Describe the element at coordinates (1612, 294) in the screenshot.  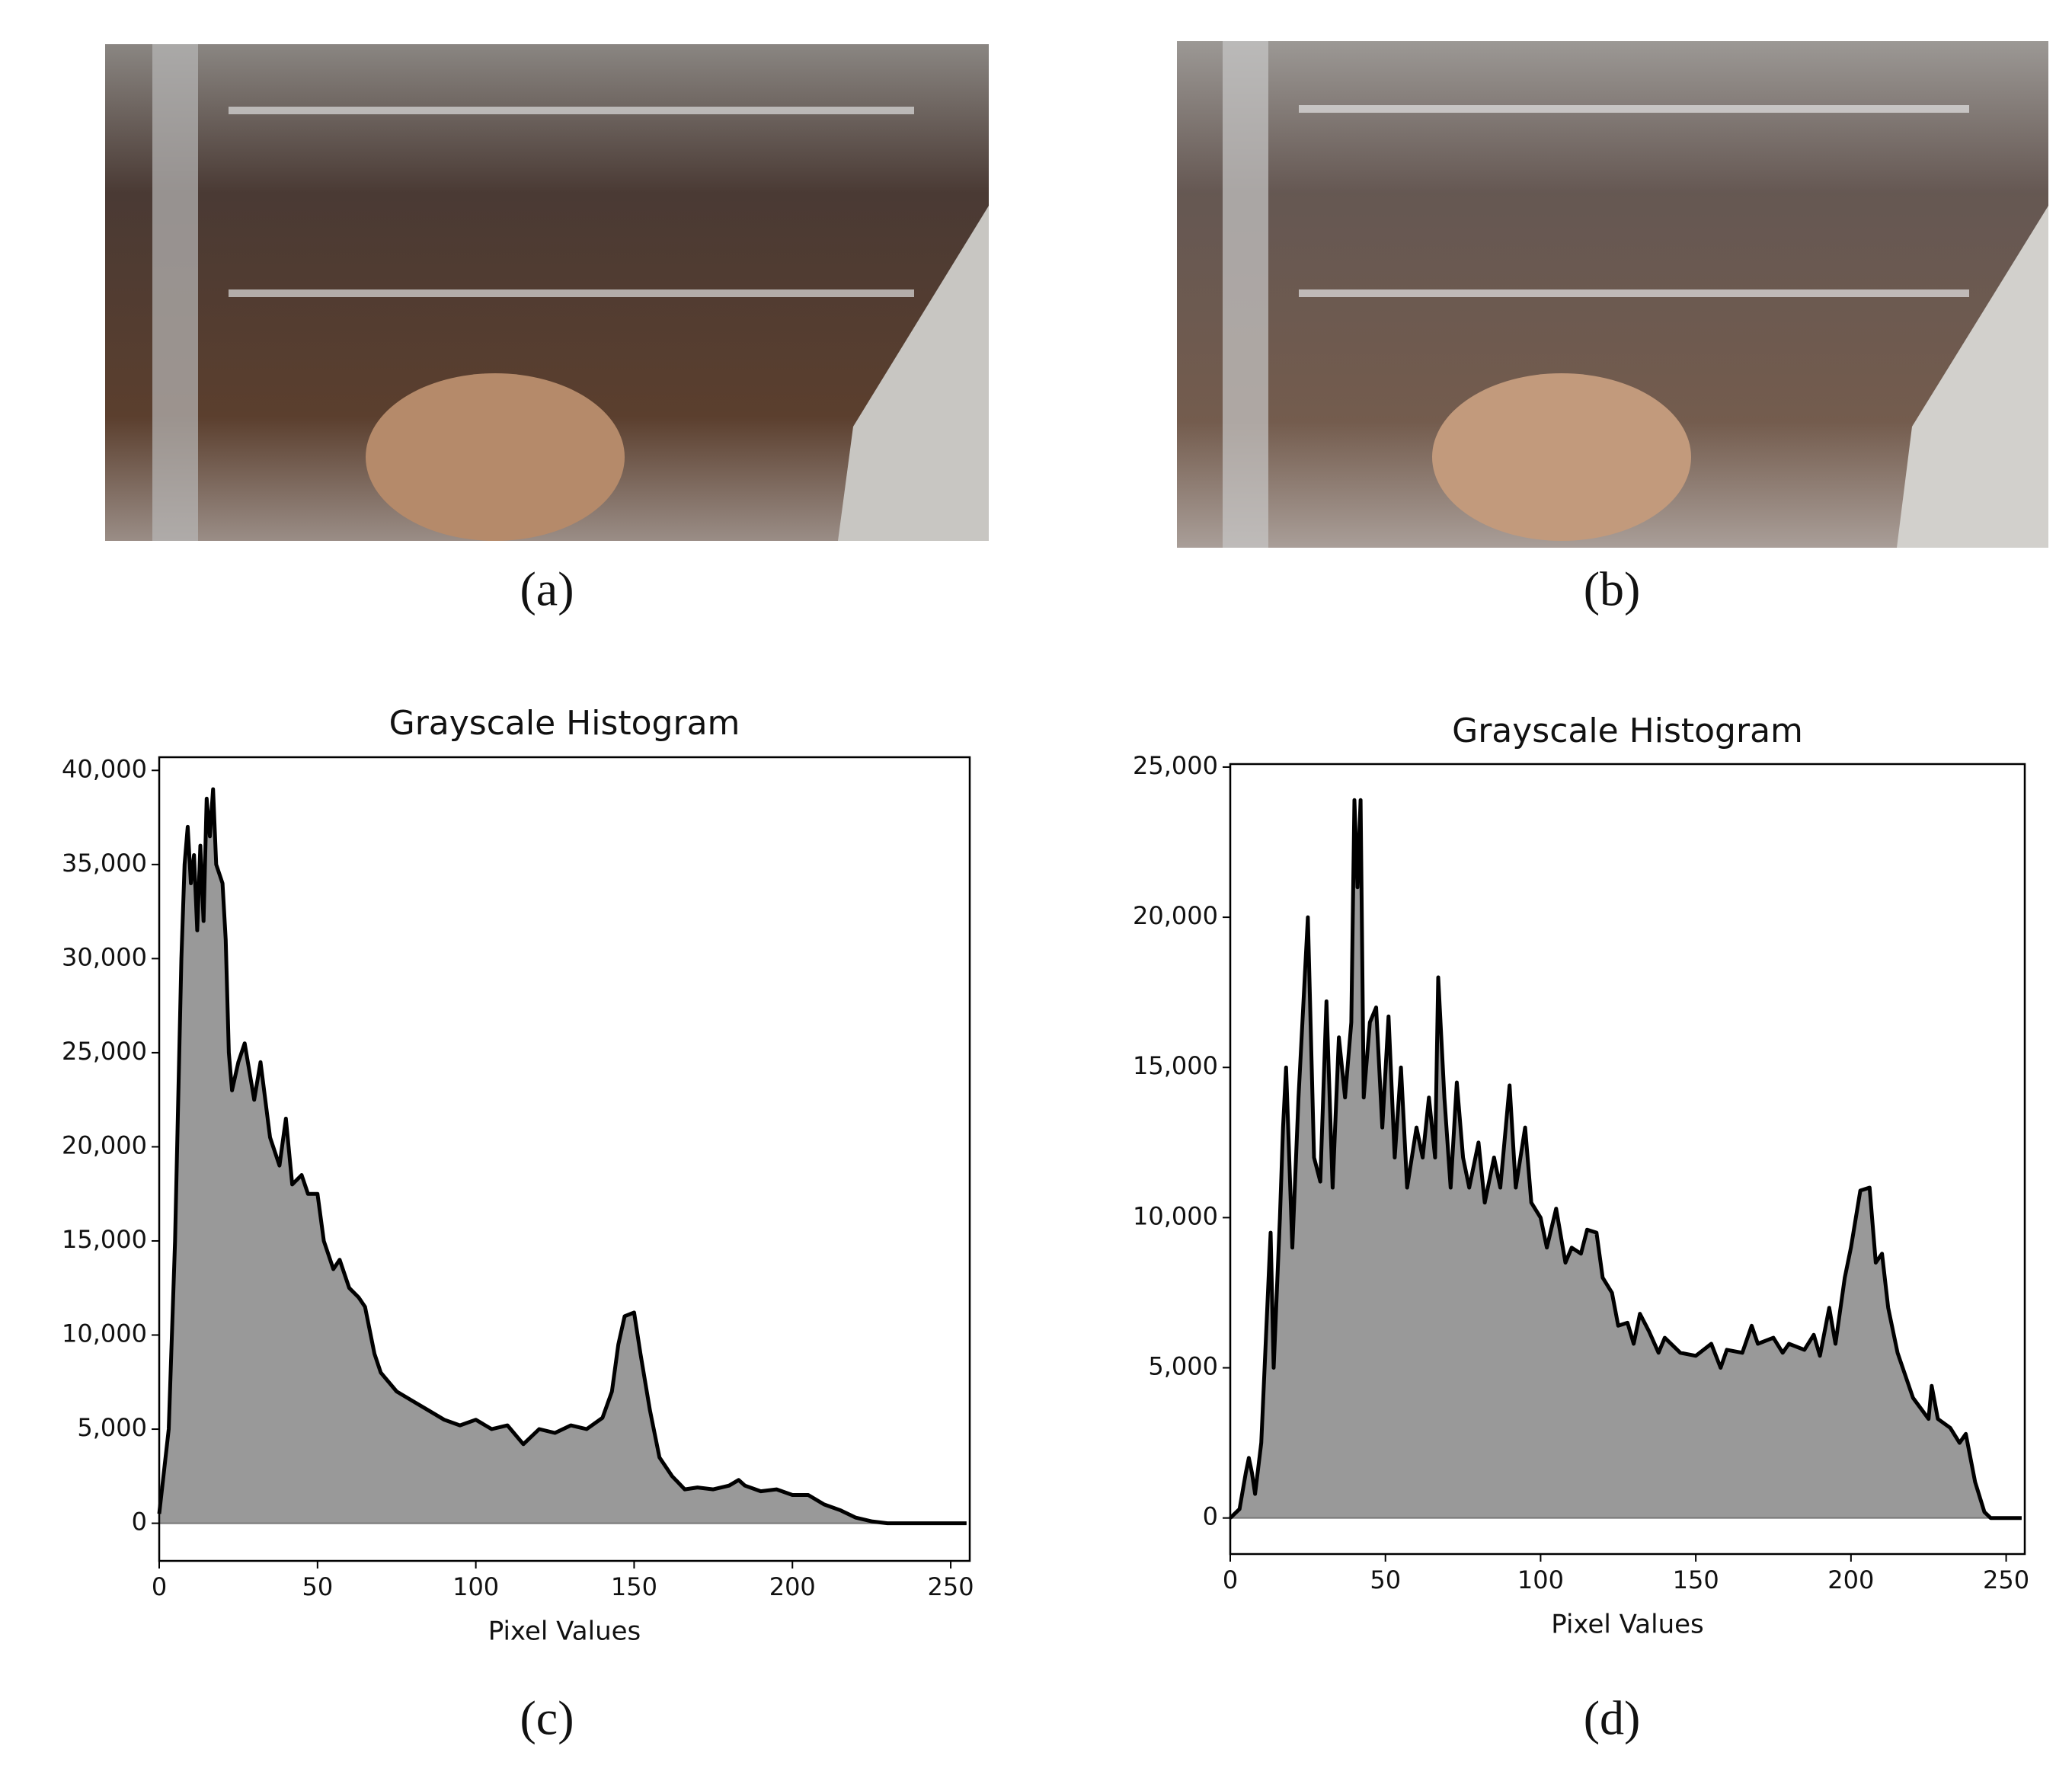
I see `photo-b` at that location.